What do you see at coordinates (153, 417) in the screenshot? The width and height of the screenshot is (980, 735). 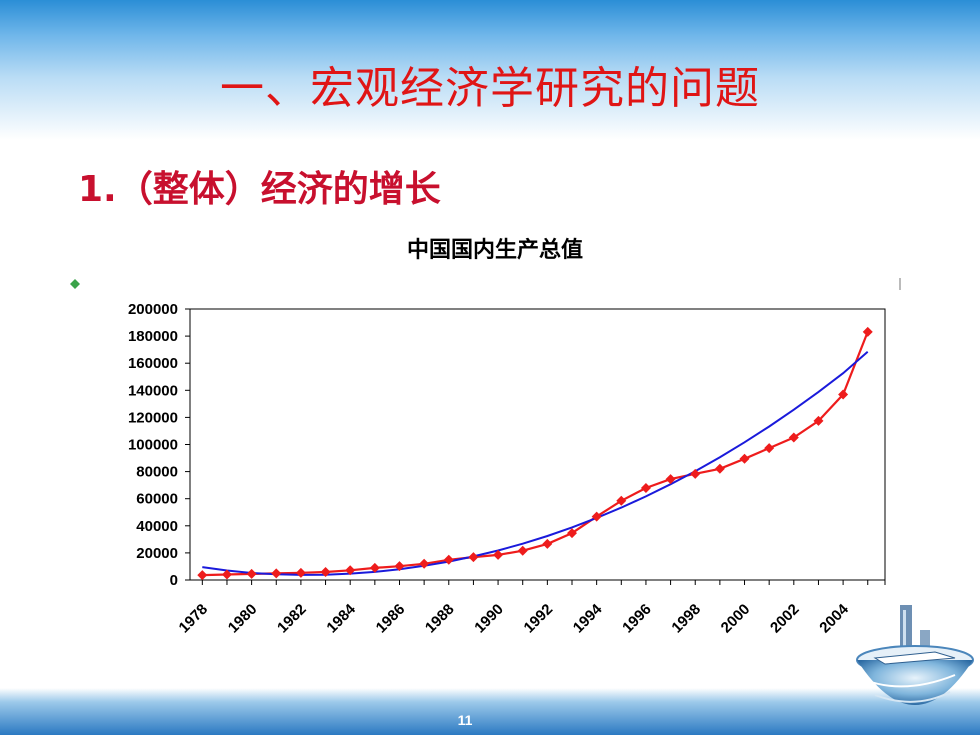 I see `y-tick-label: 120000` at bounding box center [153, 417].